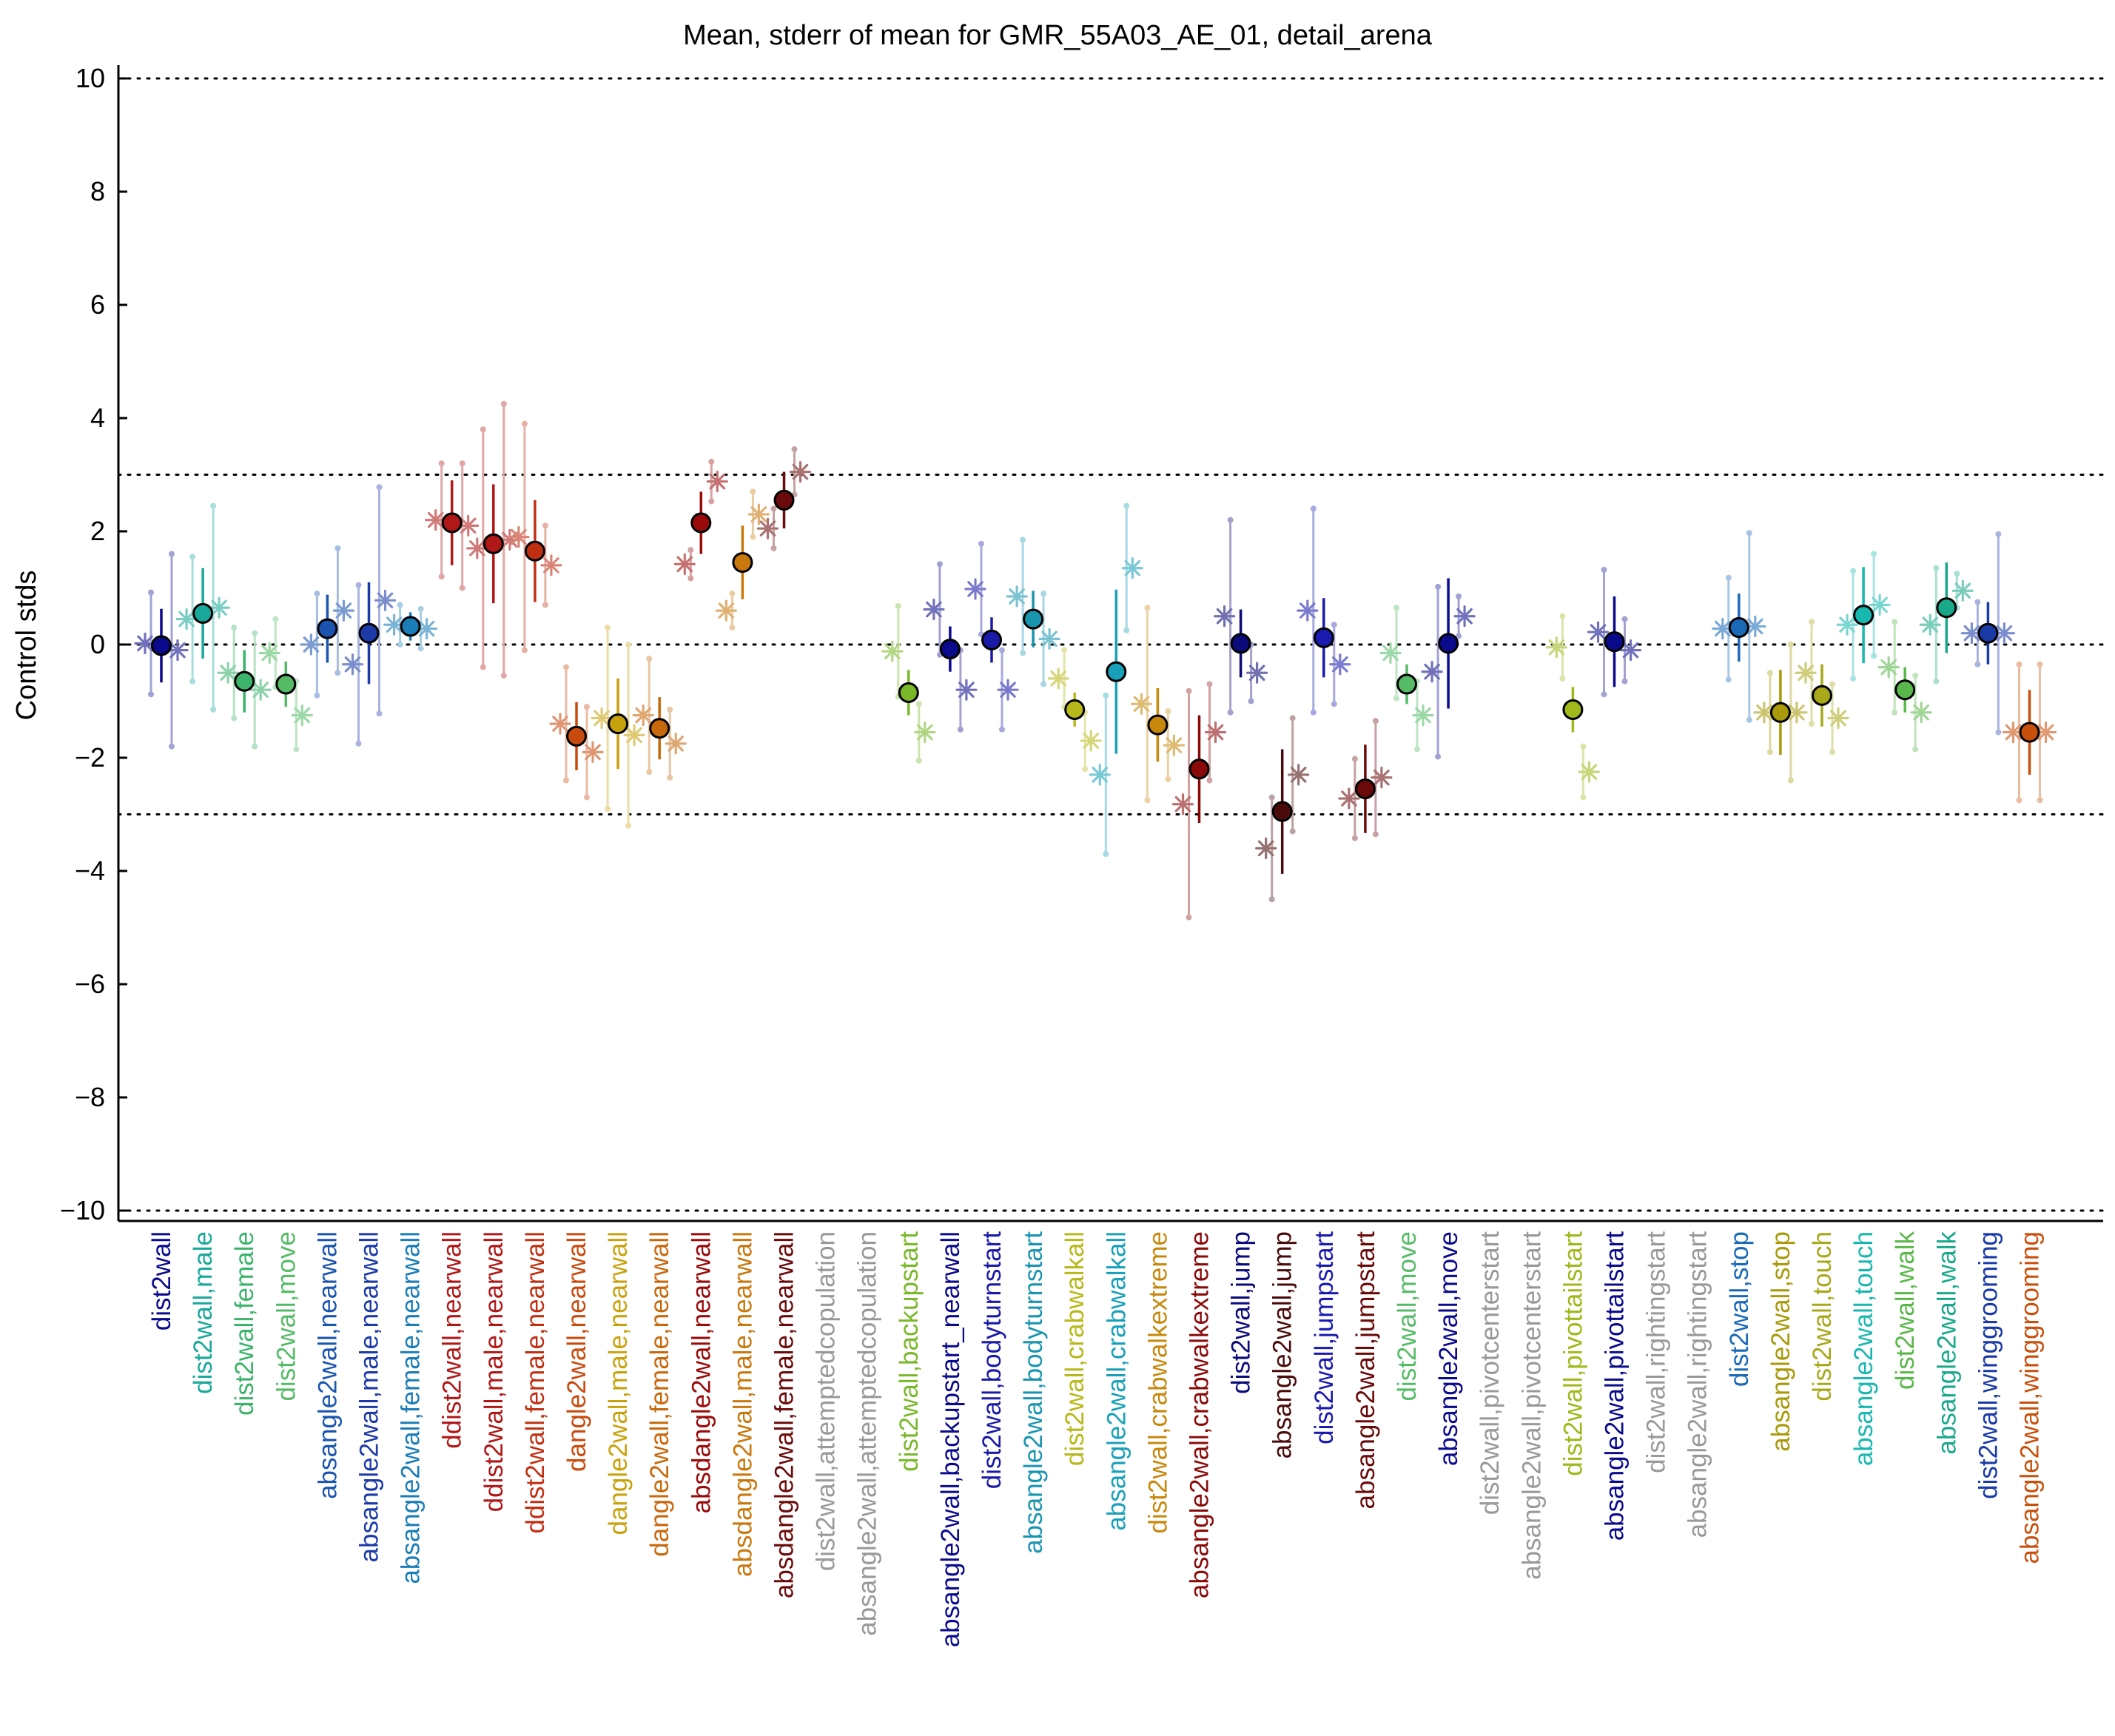 This screenshot has width=2115, height=1736. I want to click on category-10-marks, so click(576, 732).